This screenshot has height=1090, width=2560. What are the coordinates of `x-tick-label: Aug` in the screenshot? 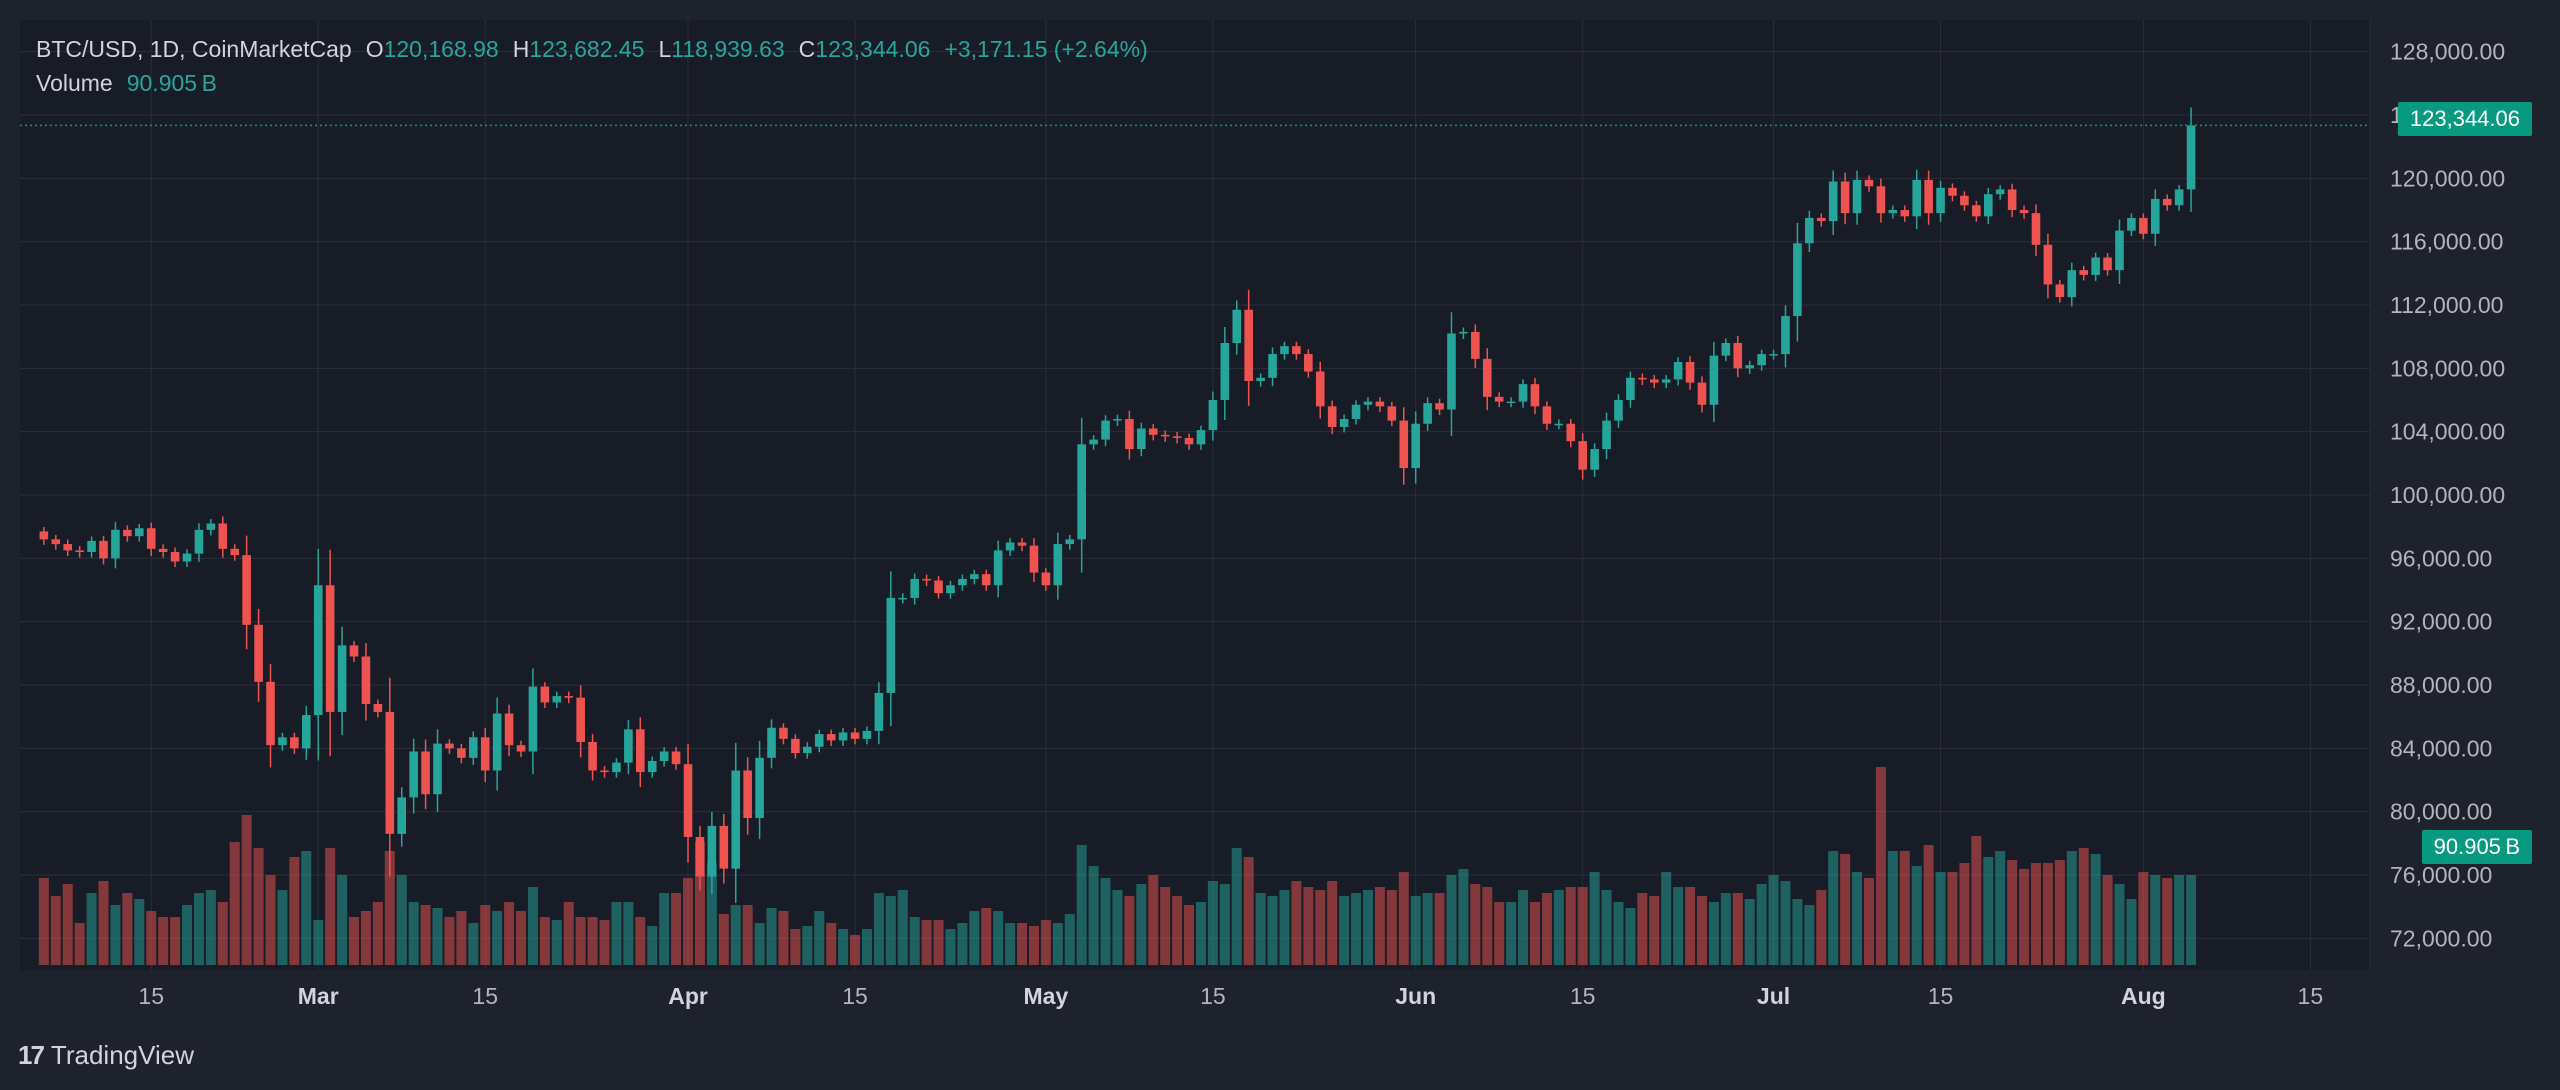 It's located at (2143, 996).